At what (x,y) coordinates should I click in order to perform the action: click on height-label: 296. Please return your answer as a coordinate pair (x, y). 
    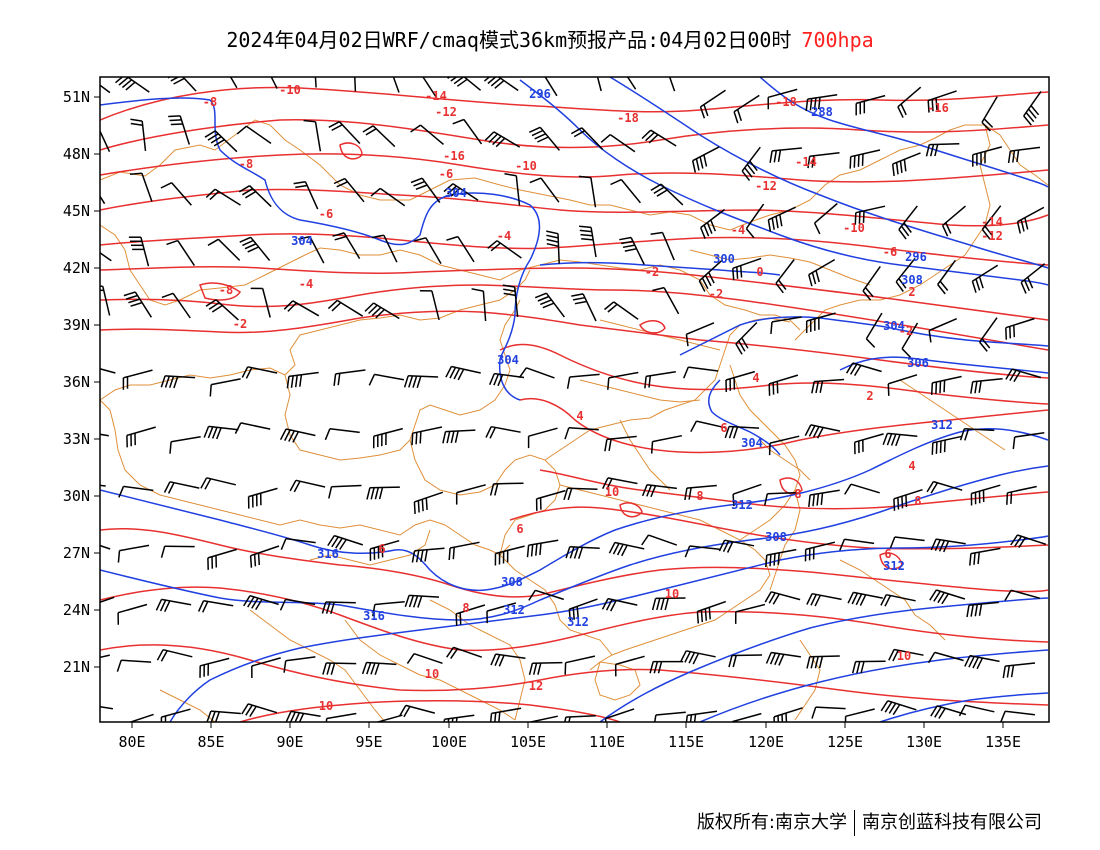
    Looking at the image, I should click on (916, 257).